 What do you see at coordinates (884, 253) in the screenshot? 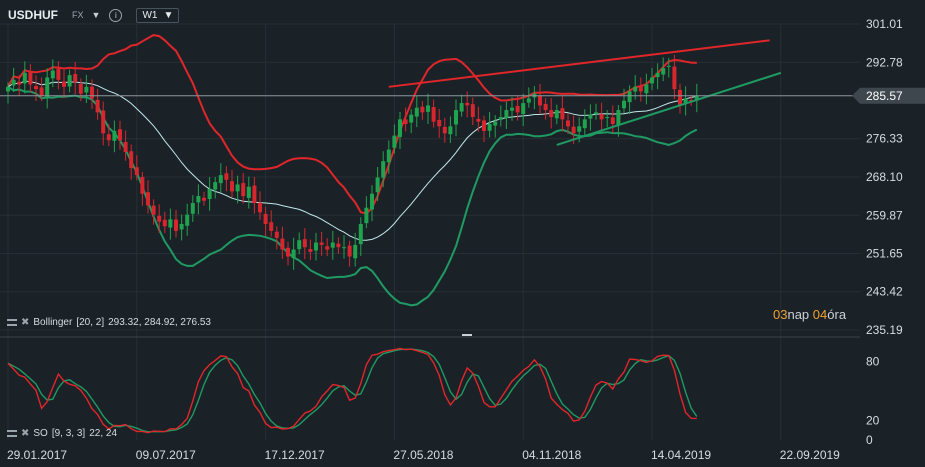
I see `y-tick-label: 251.65` at bounding box center [884, 253].